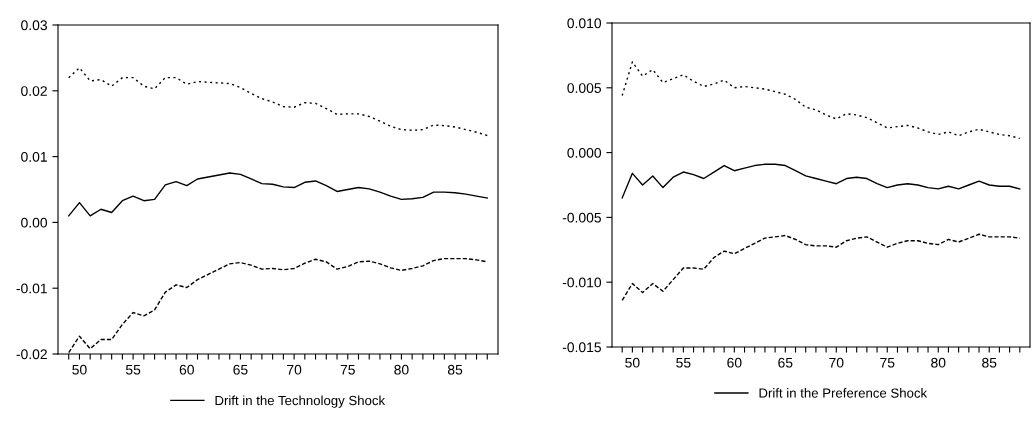  I want to click on legend-label: Drift in the Technology Shock, so click(300, 401).